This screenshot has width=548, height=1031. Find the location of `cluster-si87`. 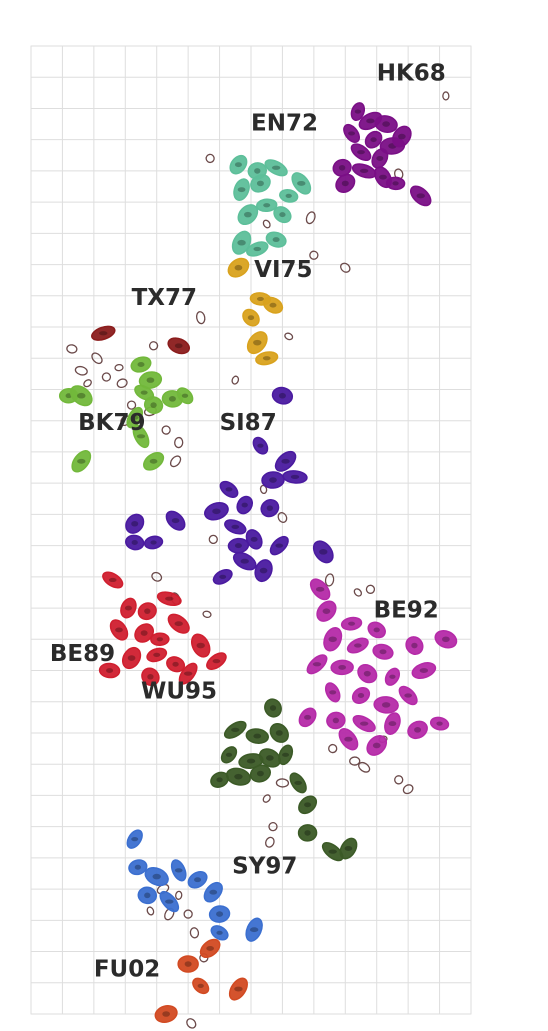

cluster-si87 is located at coordinates (229, 485).